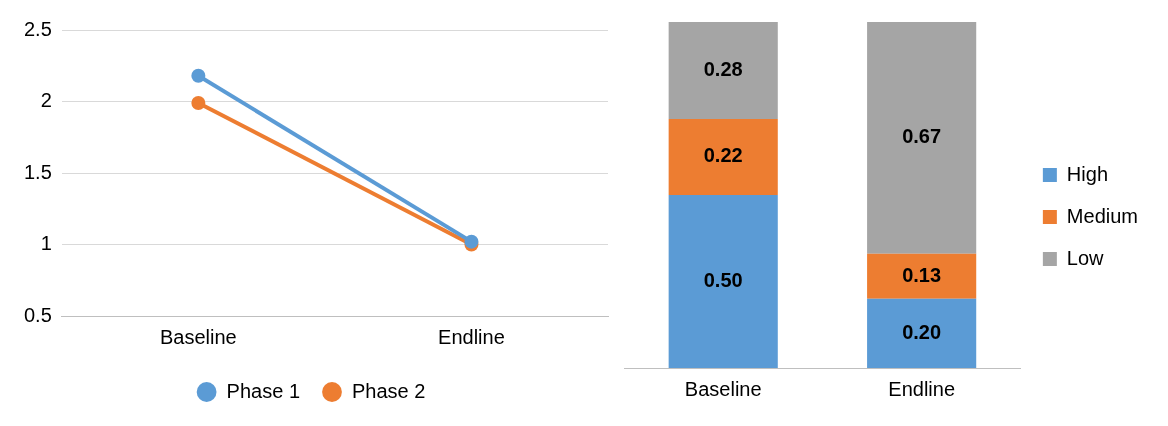 The height and width of the screenshot is (426, 1168). Describe the element at coordinates (263, 390) in the screenshot. I see `legend-label: Phase 1` at that location.